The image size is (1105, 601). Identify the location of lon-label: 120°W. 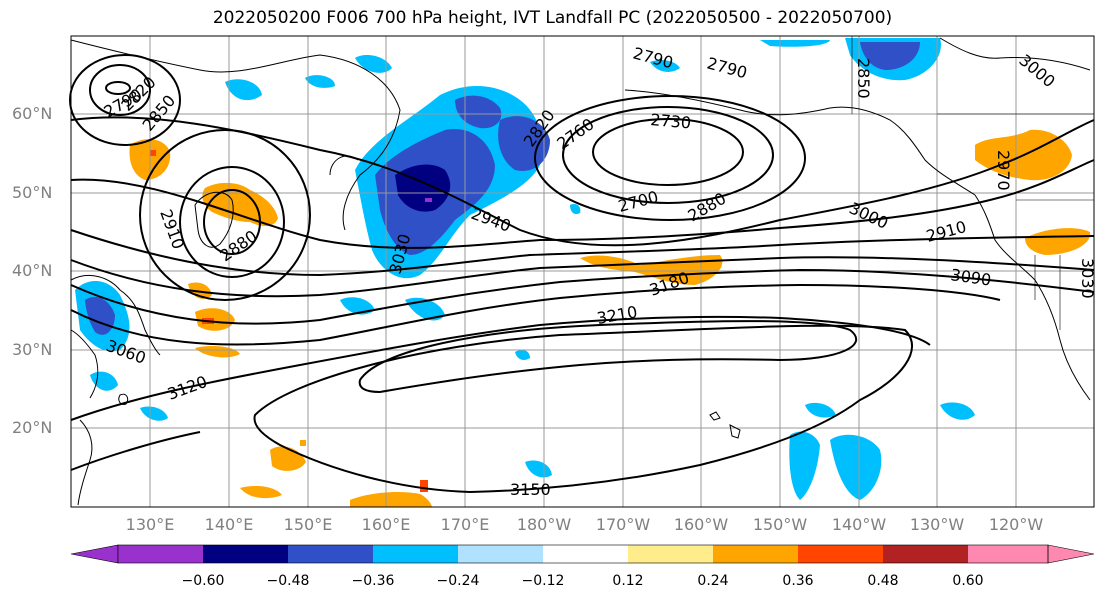
(1016, 524).